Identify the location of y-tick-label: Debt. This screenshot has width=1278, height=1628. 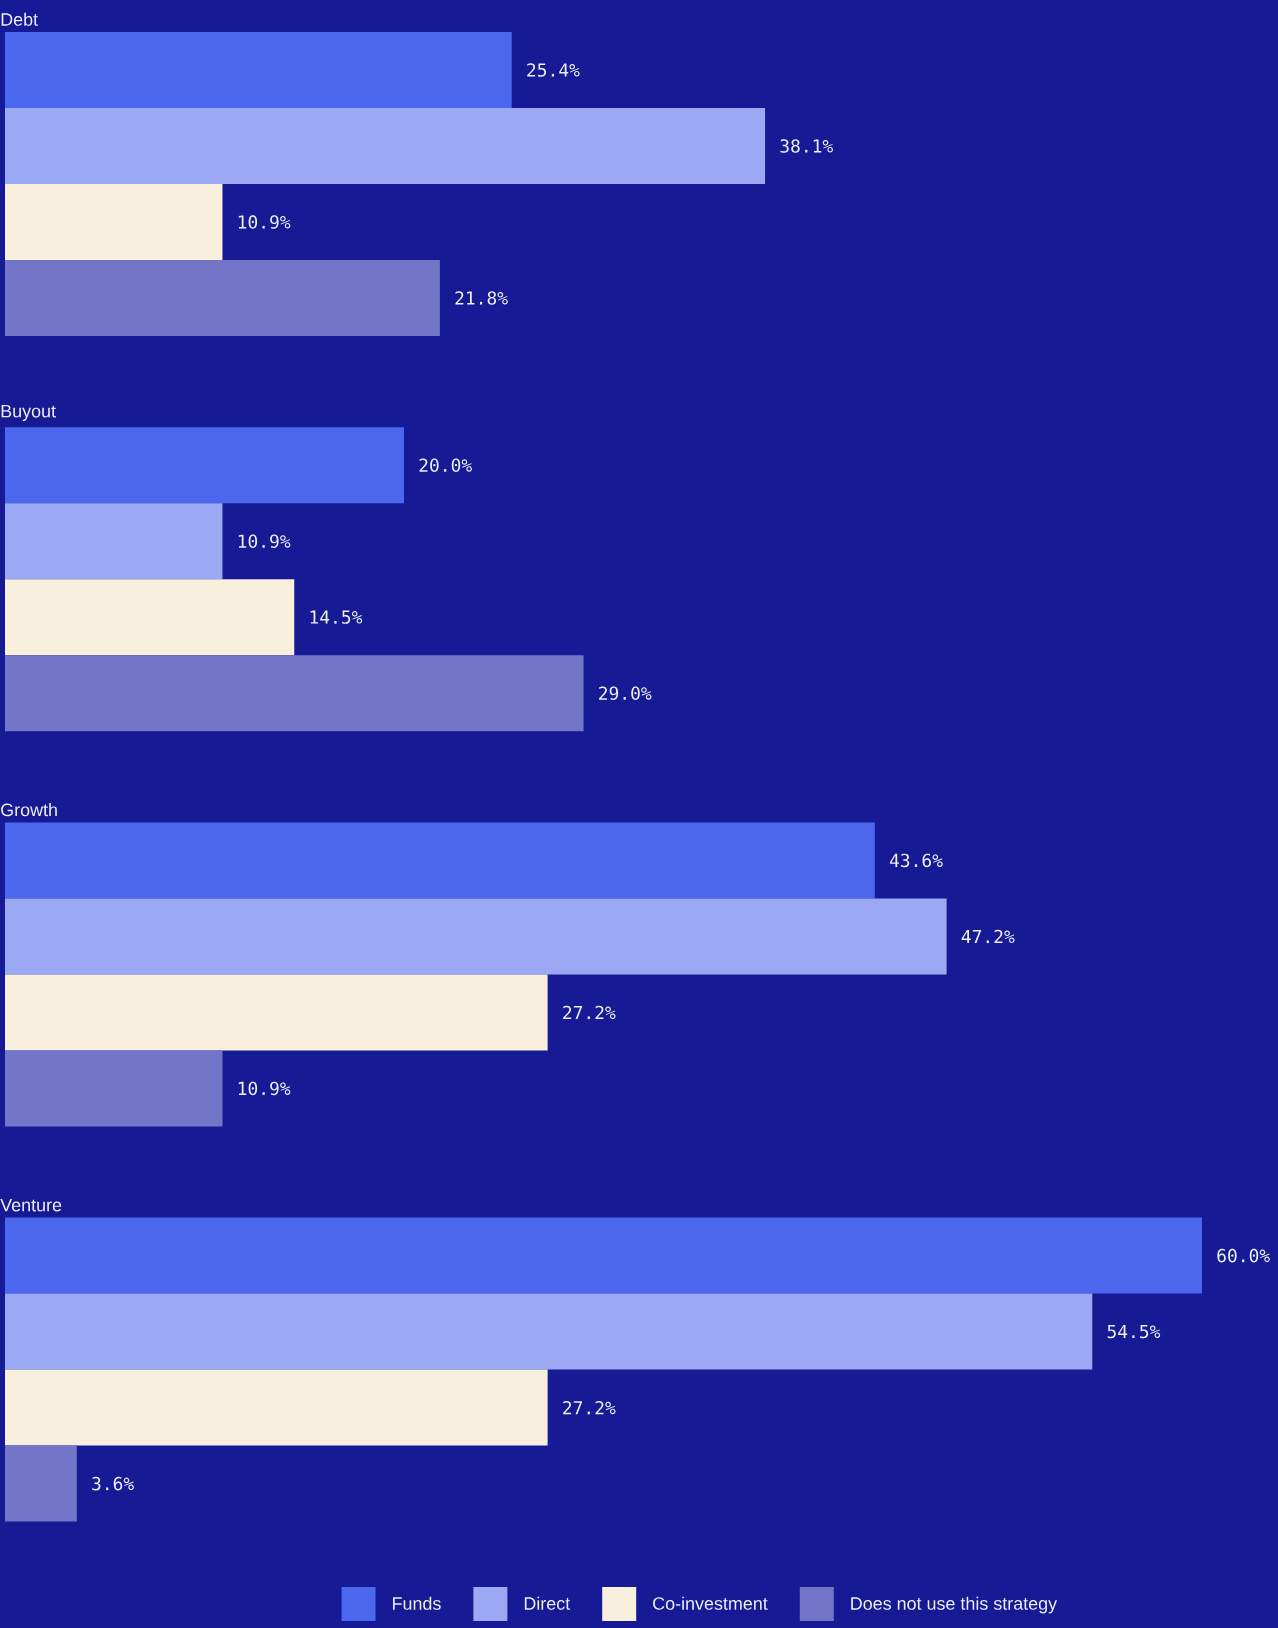
(19, 19).